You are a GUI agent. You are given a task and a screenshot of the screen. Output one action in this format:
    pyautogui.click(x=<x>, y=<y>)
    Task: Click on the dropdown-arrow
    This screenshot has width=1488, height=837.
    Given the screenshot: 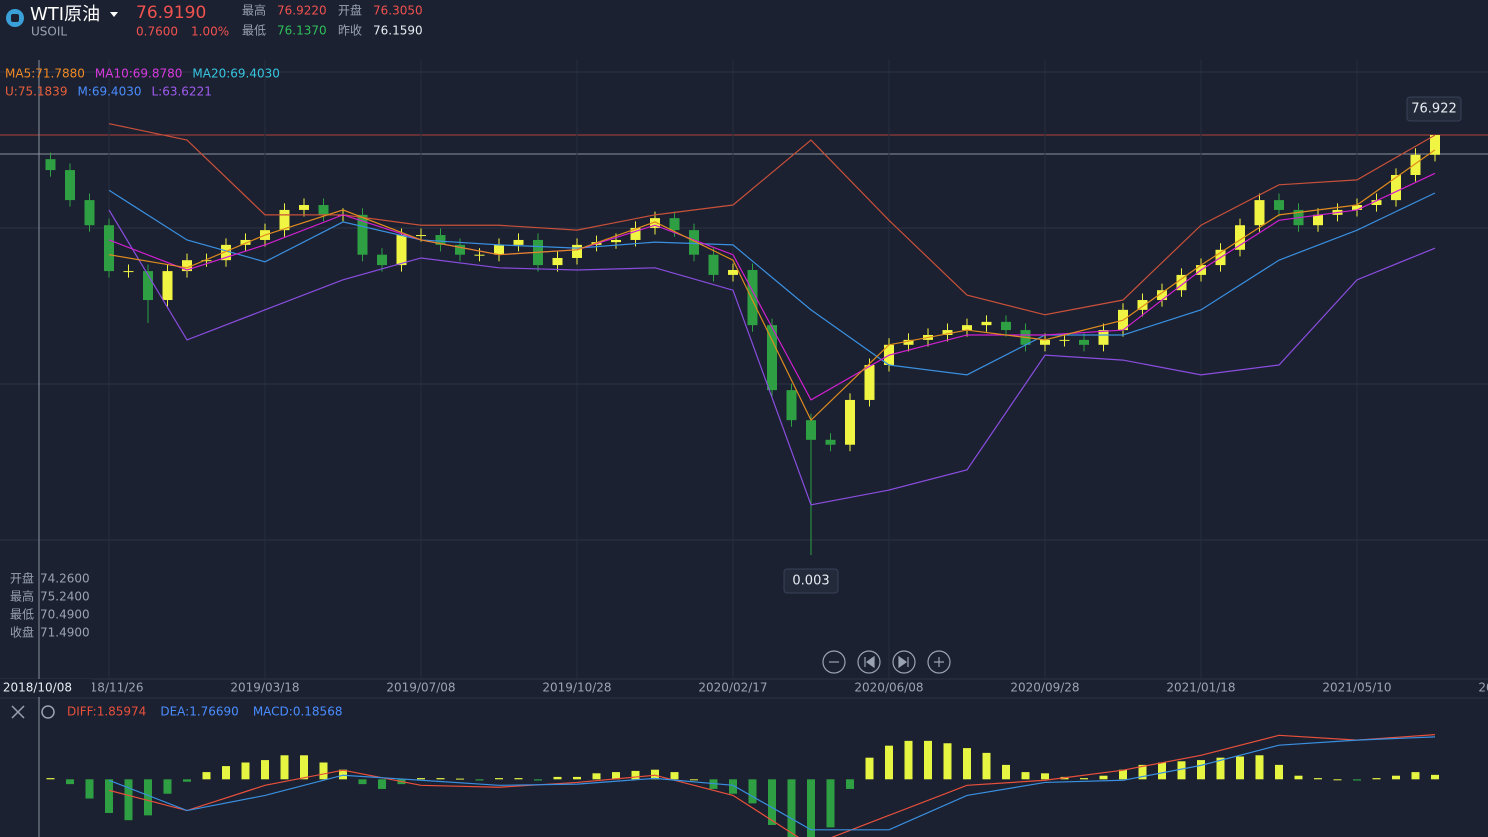 What is the action you would take?
    pyautogui.click(x=114, y=14)
    